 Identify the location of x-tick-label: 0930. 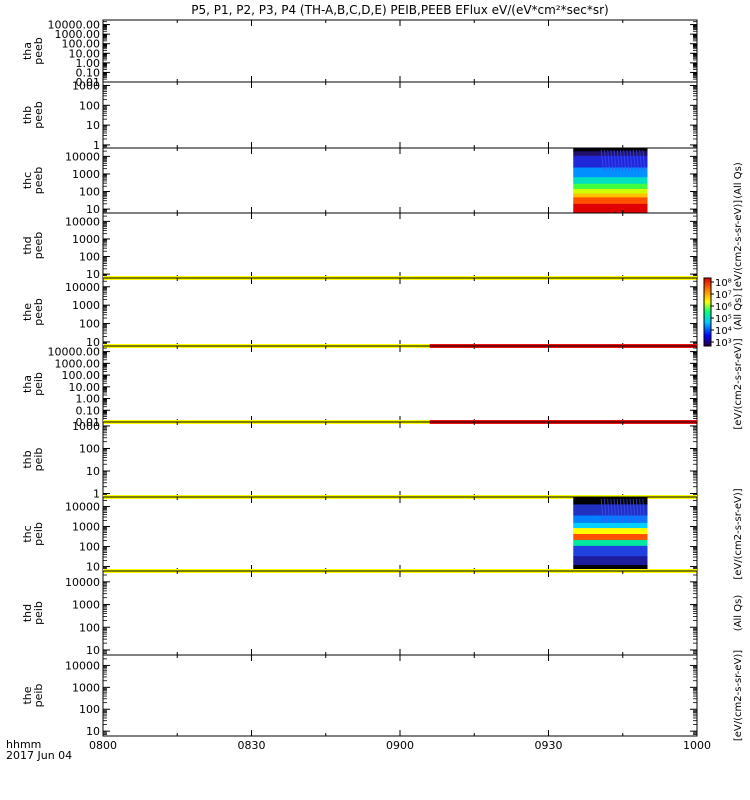
(549, 745).